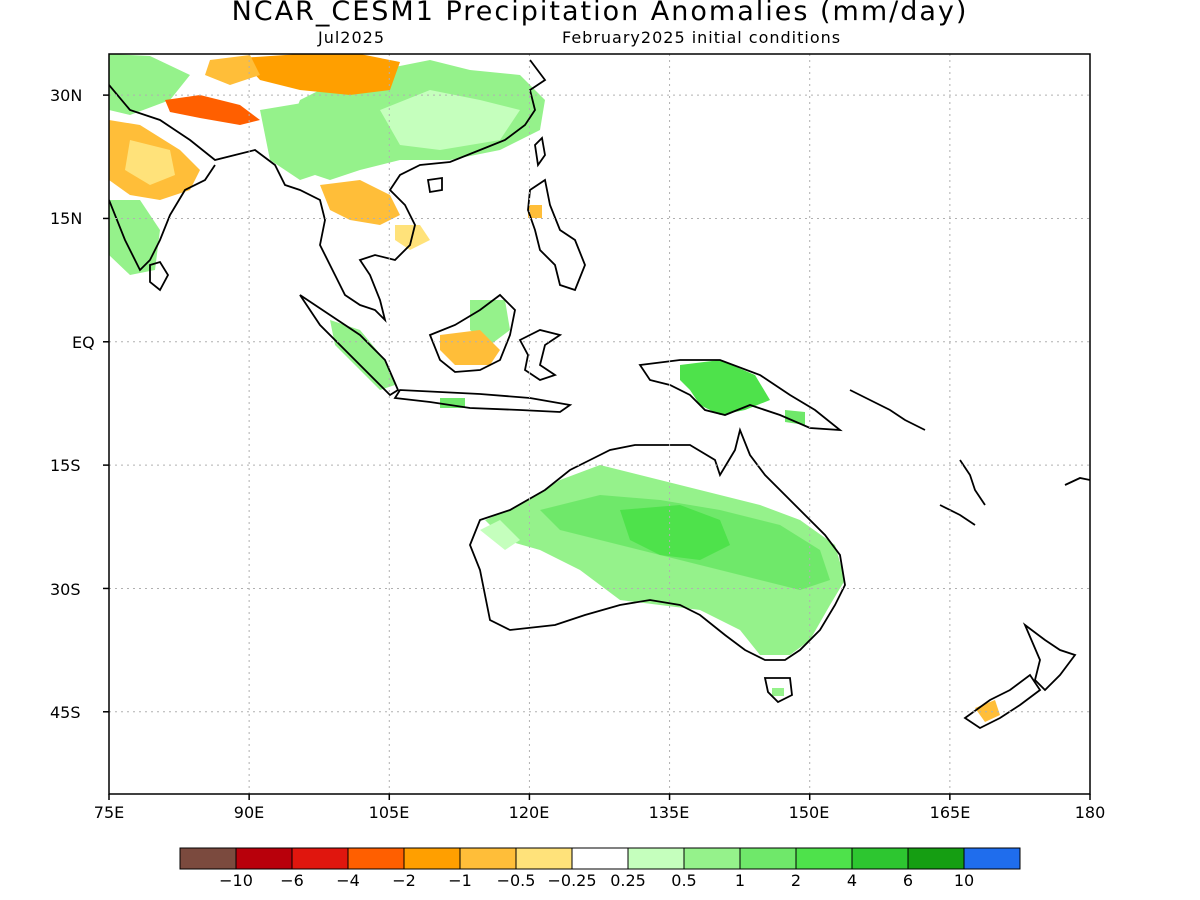 Image resolution: width=1200 pixels, height=900 pixels. Describe the element at coordinates (572, 880) in the screenshot. I see `colorbar-tick-label: −0.25` at that location.